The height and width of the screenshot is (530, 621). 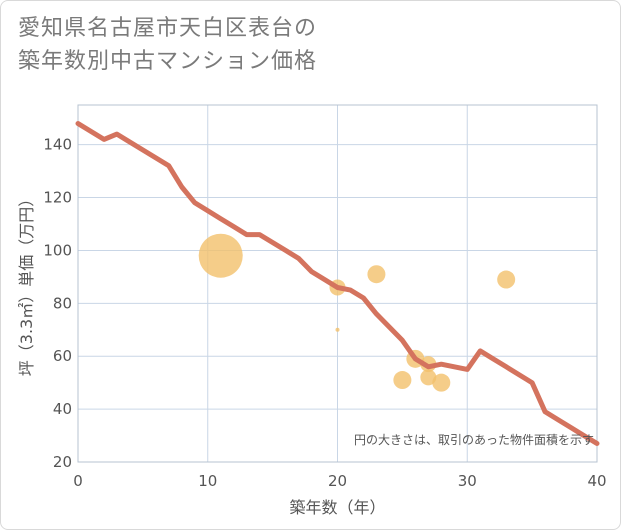 What do you see at coordinates (167, 45) in the screenshot?
I see `chart-title: 愛知県名古屋市天白区表台の 築年数別中古マンション価格` at bounding box center [167, 45].